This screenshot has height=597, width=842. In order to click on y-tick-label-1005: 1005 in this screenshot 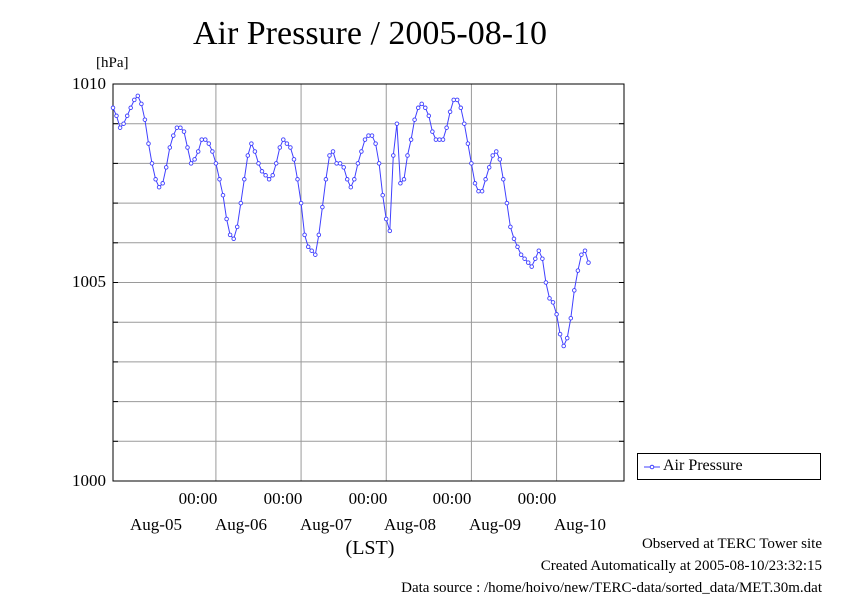, I will do `click(89, 281)`.